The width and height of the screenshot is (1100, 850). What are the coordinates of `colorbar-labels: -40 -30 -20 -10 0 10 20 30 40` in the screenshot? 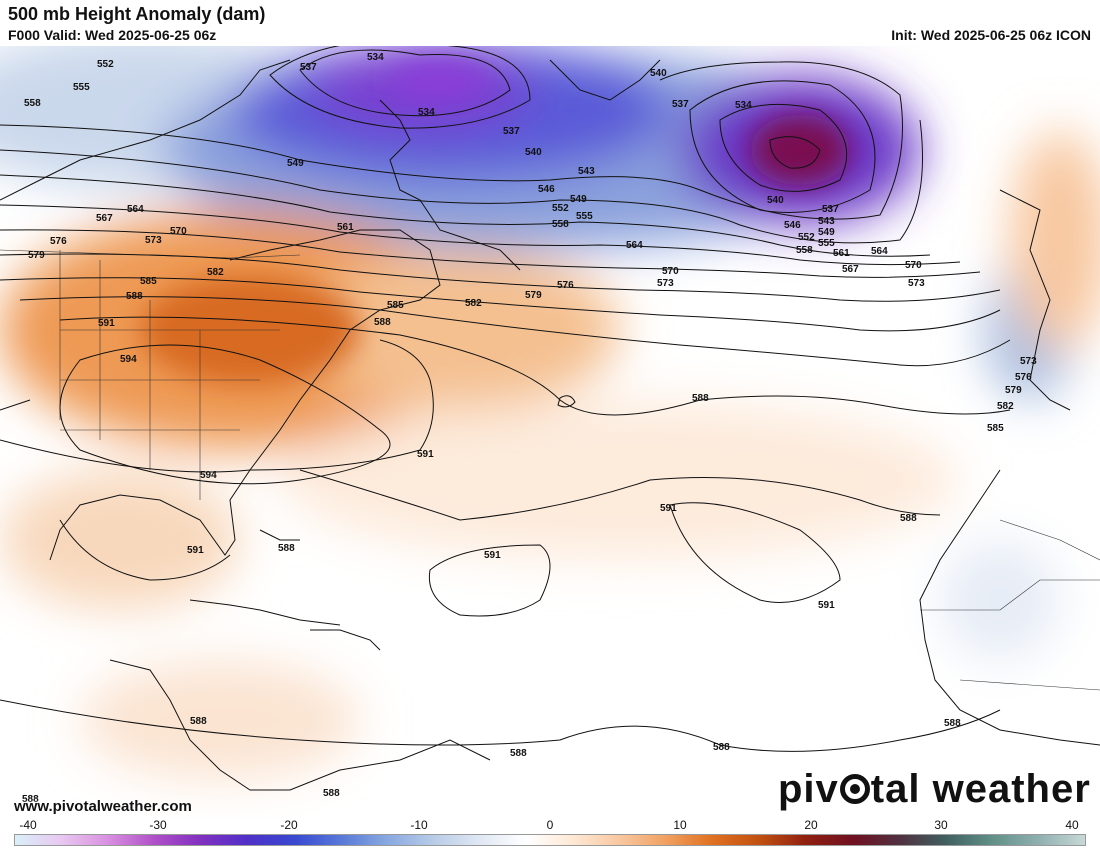 It's located at (550, 826).